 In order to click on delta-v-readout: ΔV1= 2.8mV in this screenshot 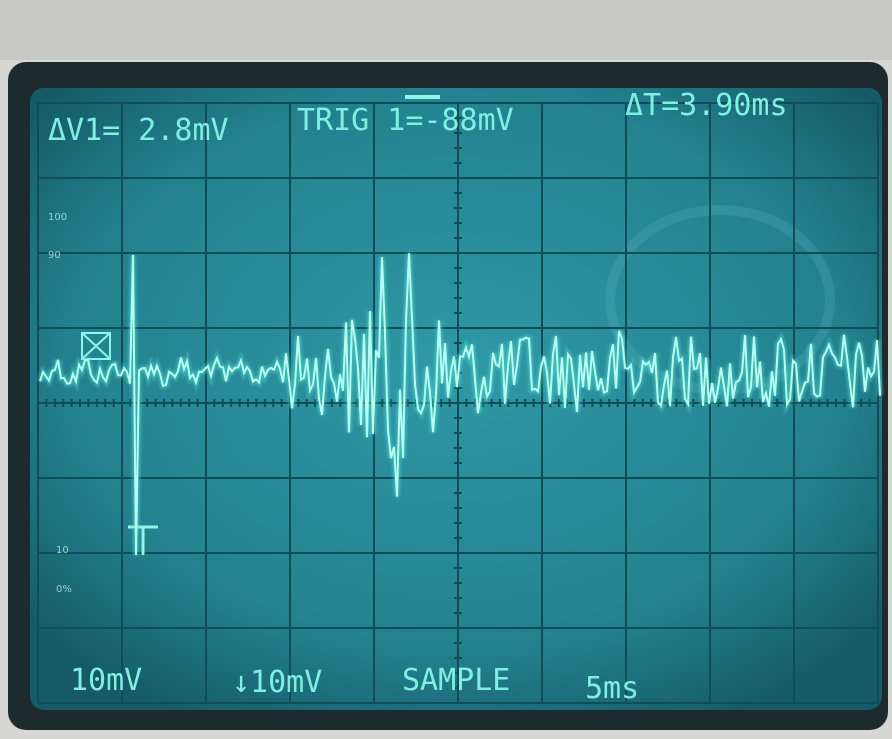, I will do `click(138, 130)`.